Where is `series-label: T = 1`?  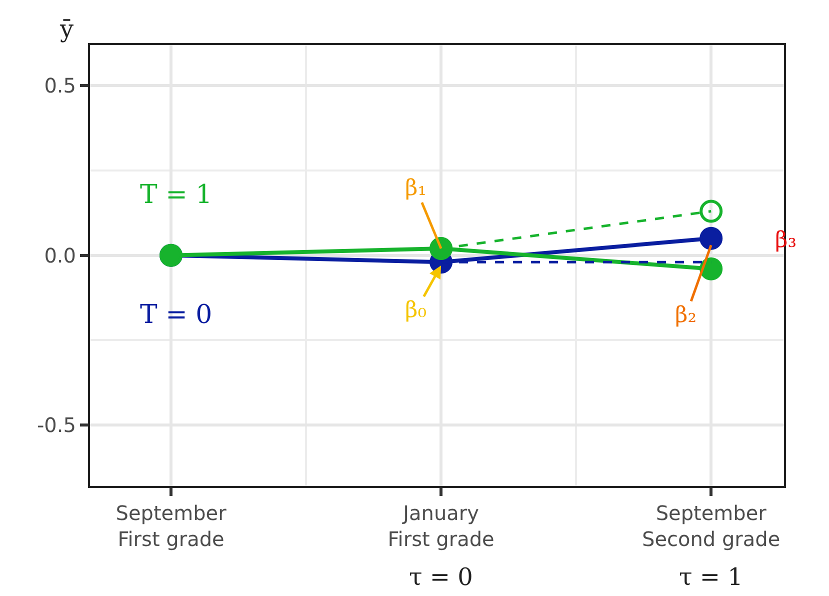 series-label: T = 1 is located at coordinates (176, 195).